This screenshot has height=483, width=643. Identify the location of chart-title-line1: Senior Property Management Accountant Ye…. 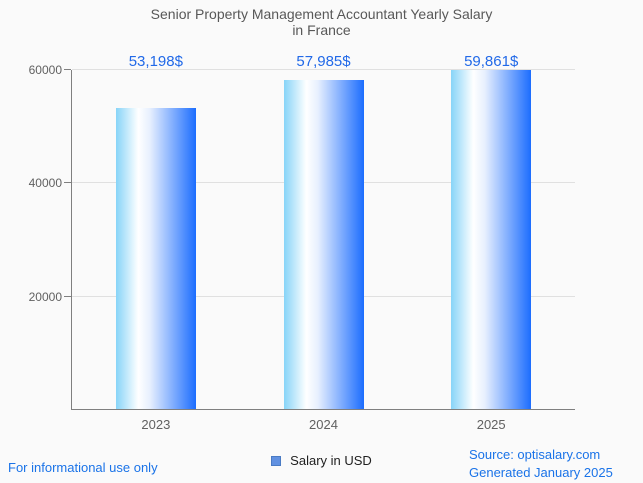
(321, 14).